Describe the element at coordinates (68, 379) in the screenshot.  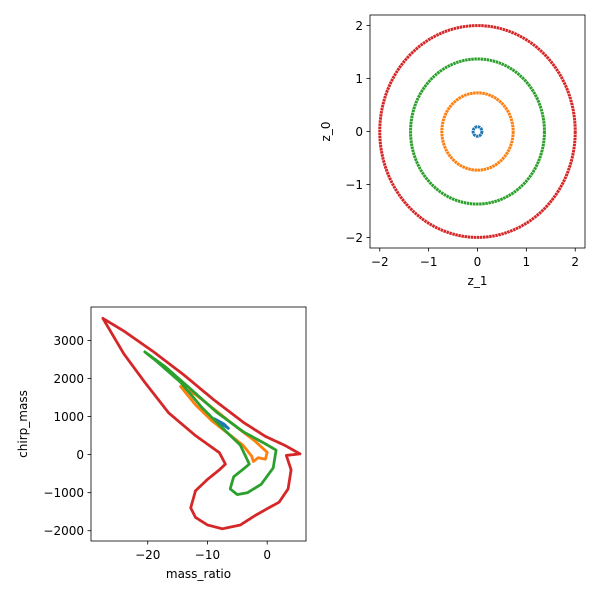
I see `y-tick-label: 2000` at that location.